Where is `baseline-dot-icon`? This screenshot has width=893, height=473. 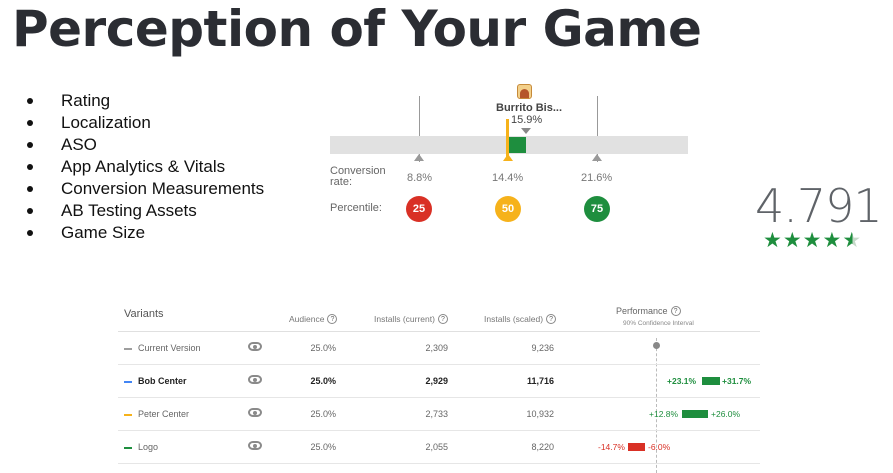 baseline-dot-icon is located at coordinates (656, 345).